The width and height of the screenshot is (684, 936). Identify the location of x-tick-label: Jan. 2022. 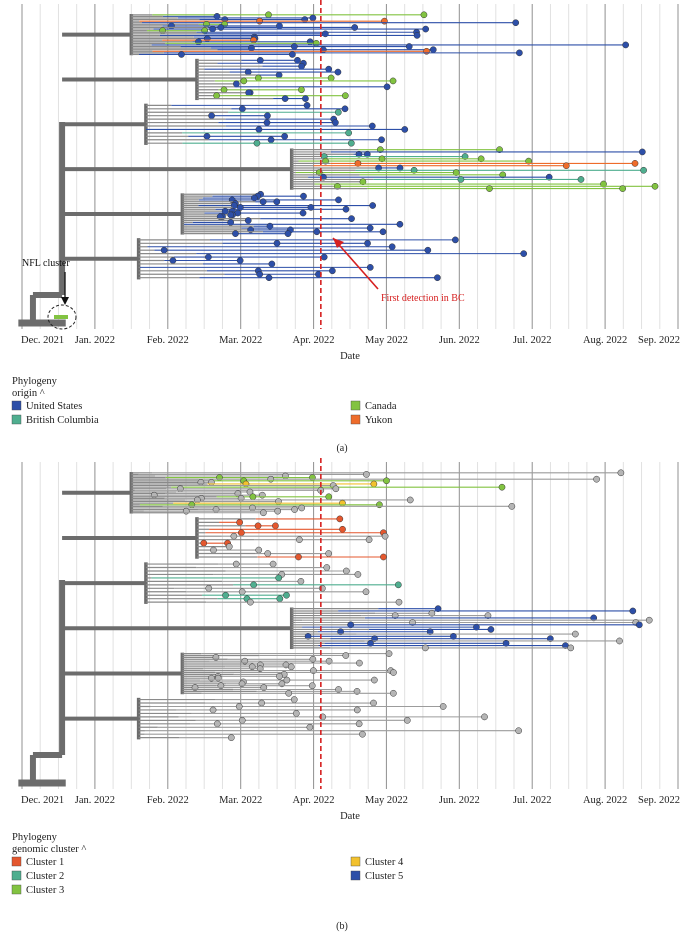
(95, 340).